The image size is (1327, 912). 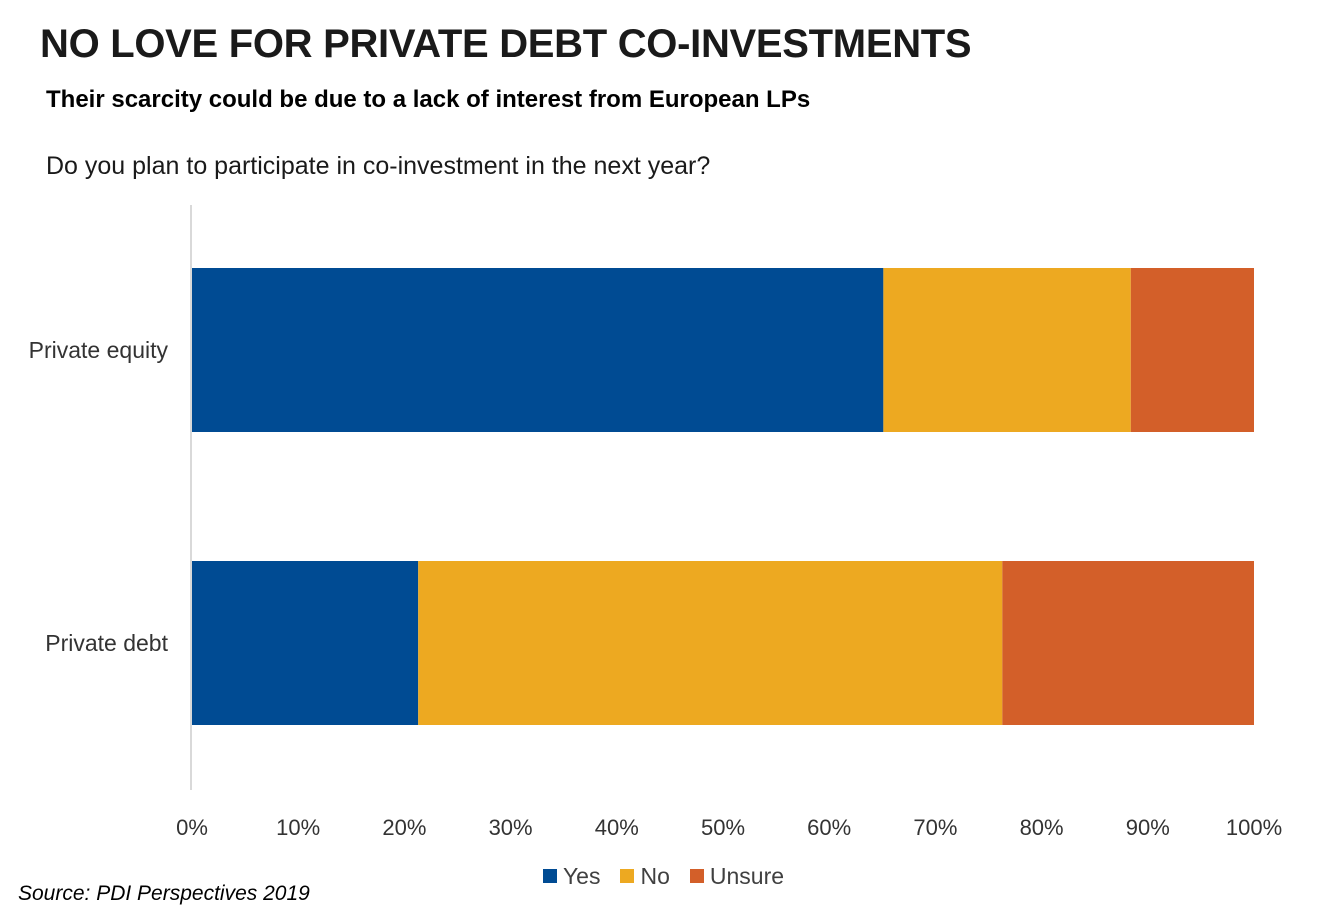 What do you see at coordinates (723, 827) in the screenshot?
I see `x-tick-label: 50%` at bounding box center [723, 827].